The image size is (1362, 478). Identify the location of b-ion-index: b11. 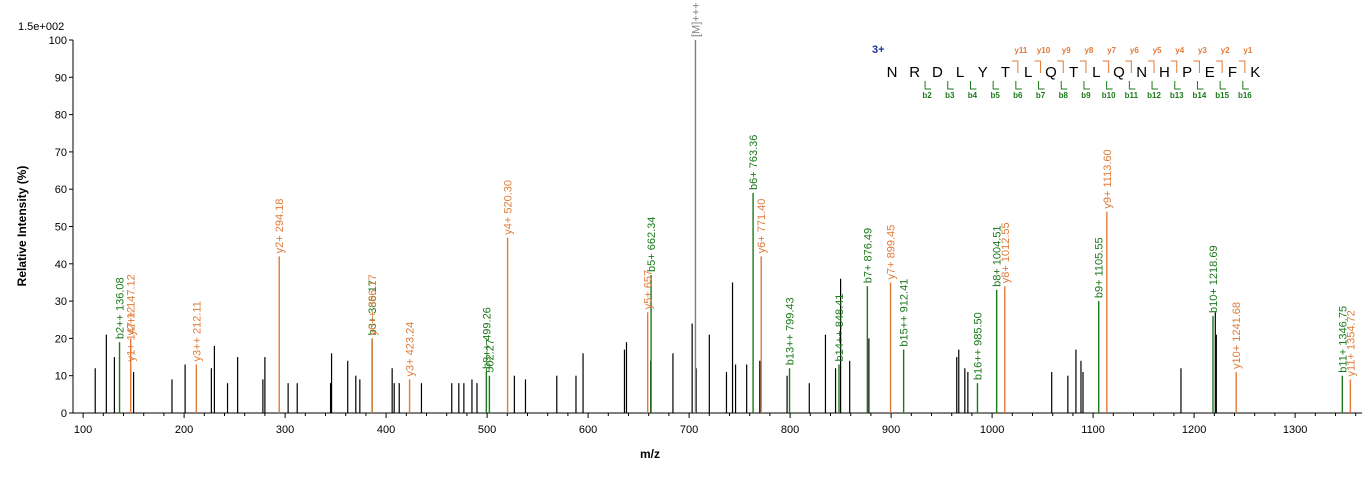
(1132, 95).